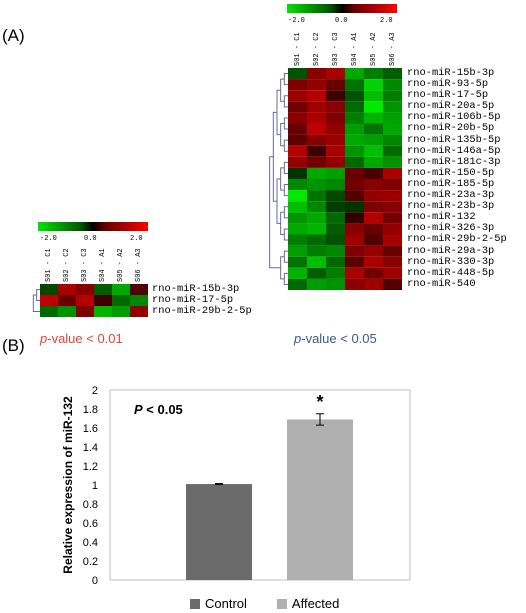 This screenshot has width=526, height=613. Describe the element at coordinates (264, 603) in the screenshot. I see `bar-legend: Control Affected` at that location.